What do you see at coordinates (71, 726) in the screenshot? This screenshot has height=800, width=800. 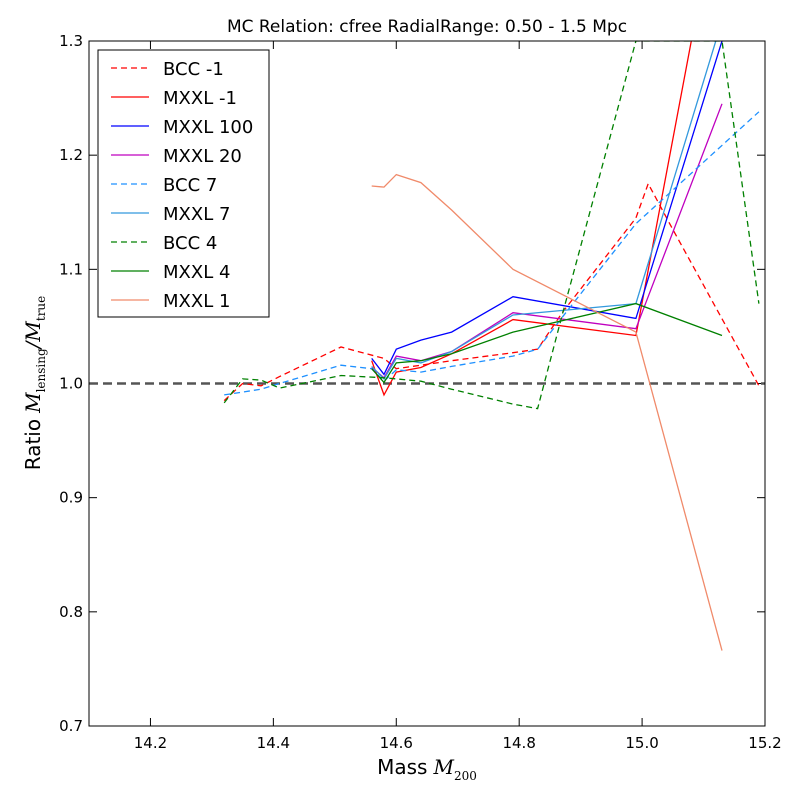 I see `y-tick-label: 0.7` at bounding box center [71, 726].